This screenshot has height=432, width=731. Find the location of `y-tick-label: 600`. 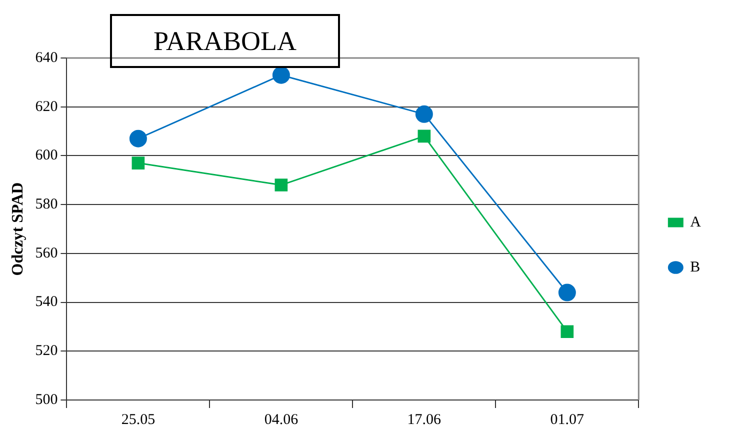

y-tick-label: 600 is located at coordinates (46, 156).